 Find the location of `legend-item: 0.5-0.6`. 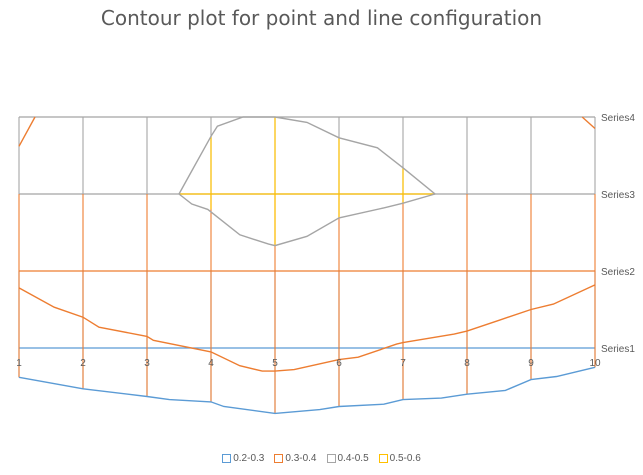

legend-item: 0.5-0.6 is located at coordinates (399, 458).